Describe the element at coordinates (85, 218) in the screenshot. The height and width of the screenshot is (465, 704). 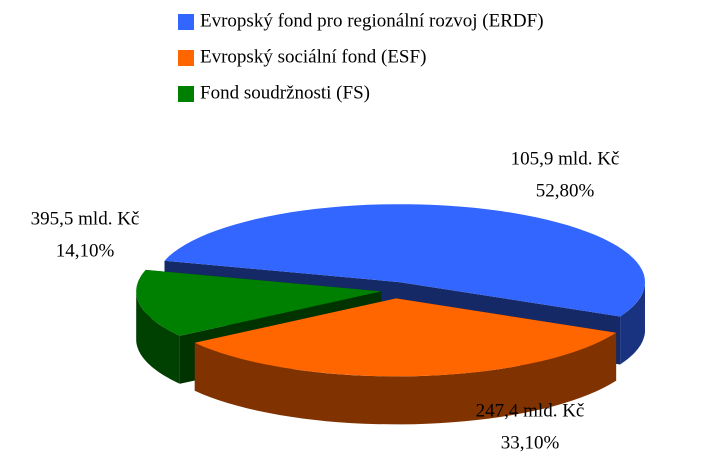
I see `amount-label: 395,5 mld. Kč` at that location.